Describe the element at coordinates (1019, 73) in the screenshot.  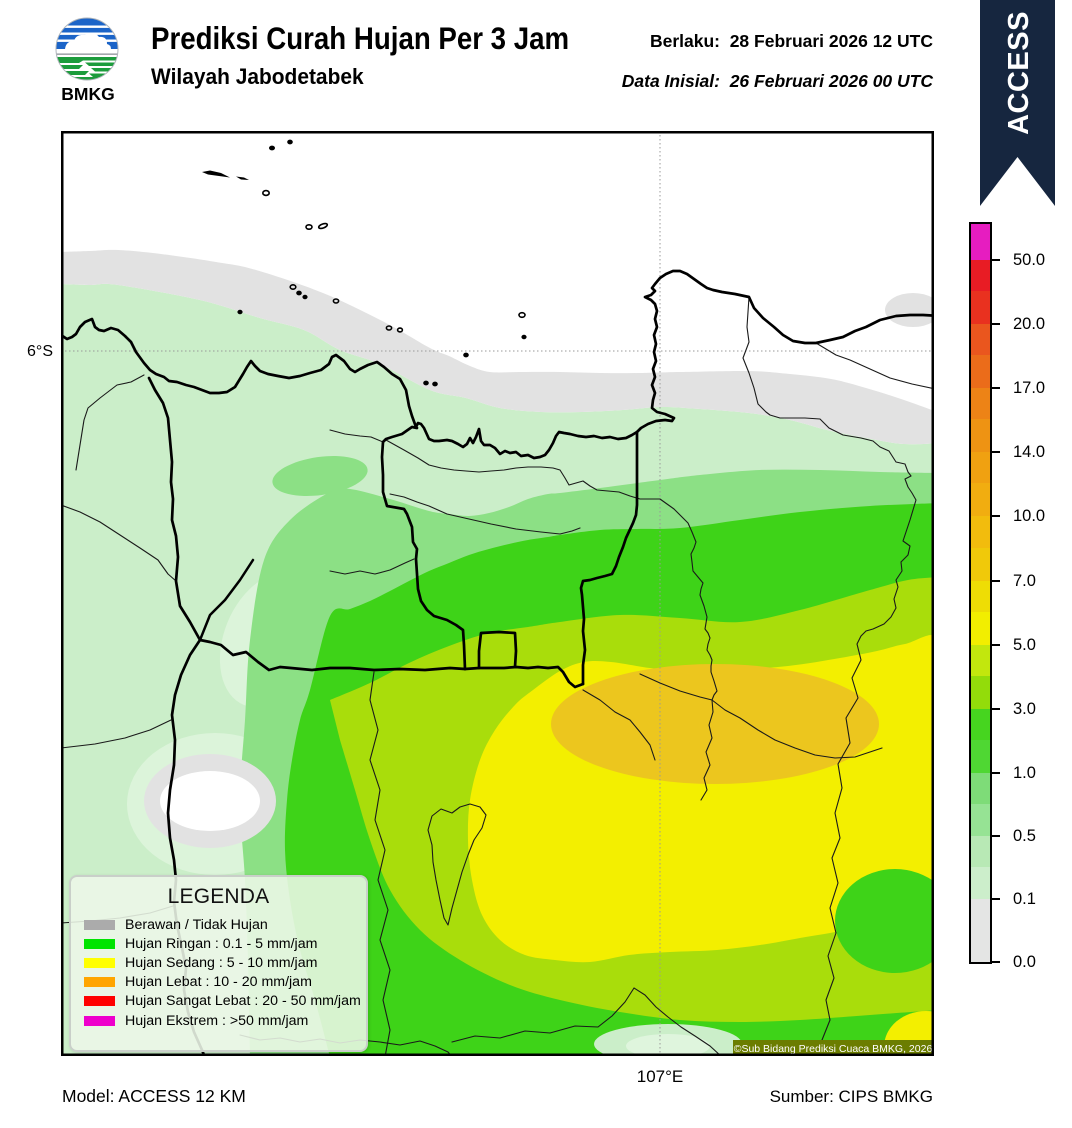
I see `svg-text: ACCESS` at that location.